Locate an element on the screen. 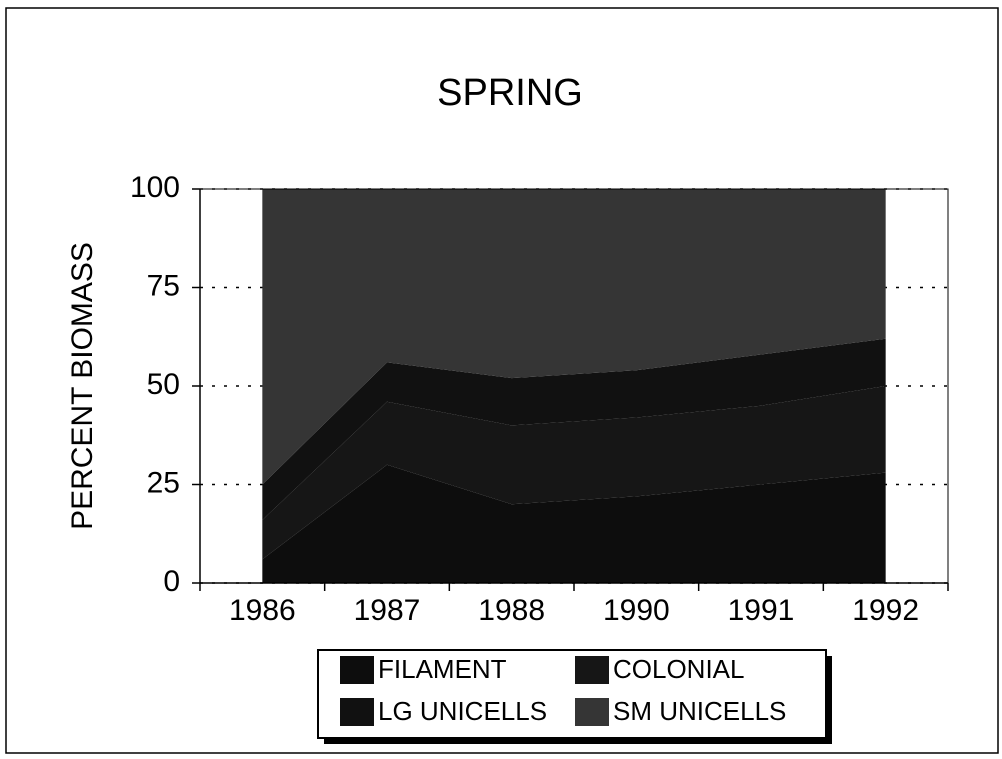 This screenshot has width=1002, height=759. legend-label: LG UNICELLS is located at coordinates (462, 711).